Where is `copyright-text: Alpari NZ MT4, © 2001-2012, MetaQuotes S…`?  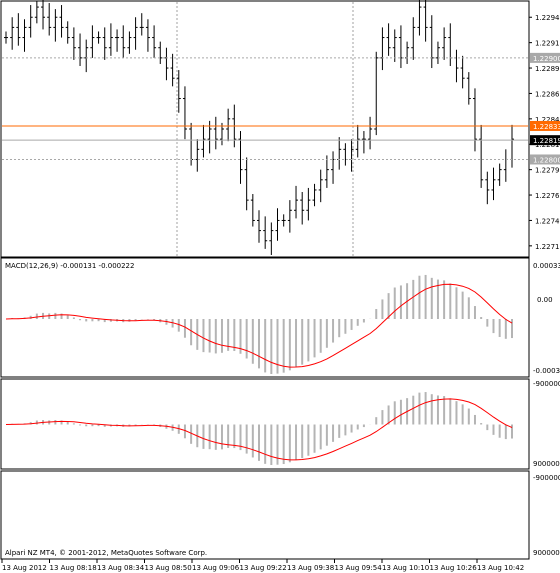
copyright-text: Alpari NZ MT4, © 2001-2012, MetaQuotes S… is located at coordinates (106, 553).